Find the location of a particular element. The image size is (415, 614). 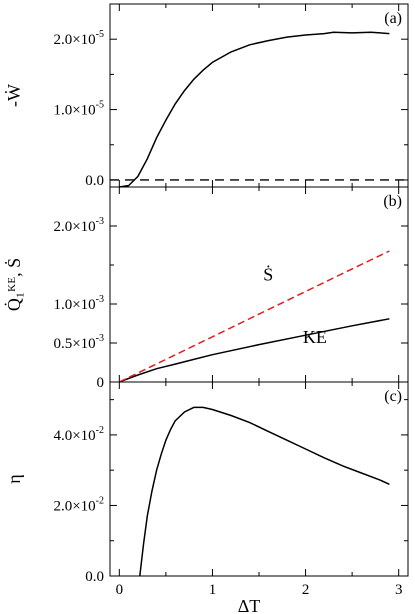

y-tick-mantissa: 4.0×10 is located at coordinates (74, 436).